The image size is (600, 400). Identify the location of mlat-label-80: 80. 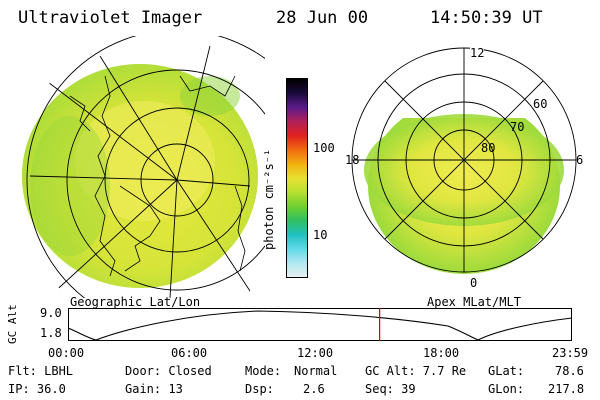
(488, 148).